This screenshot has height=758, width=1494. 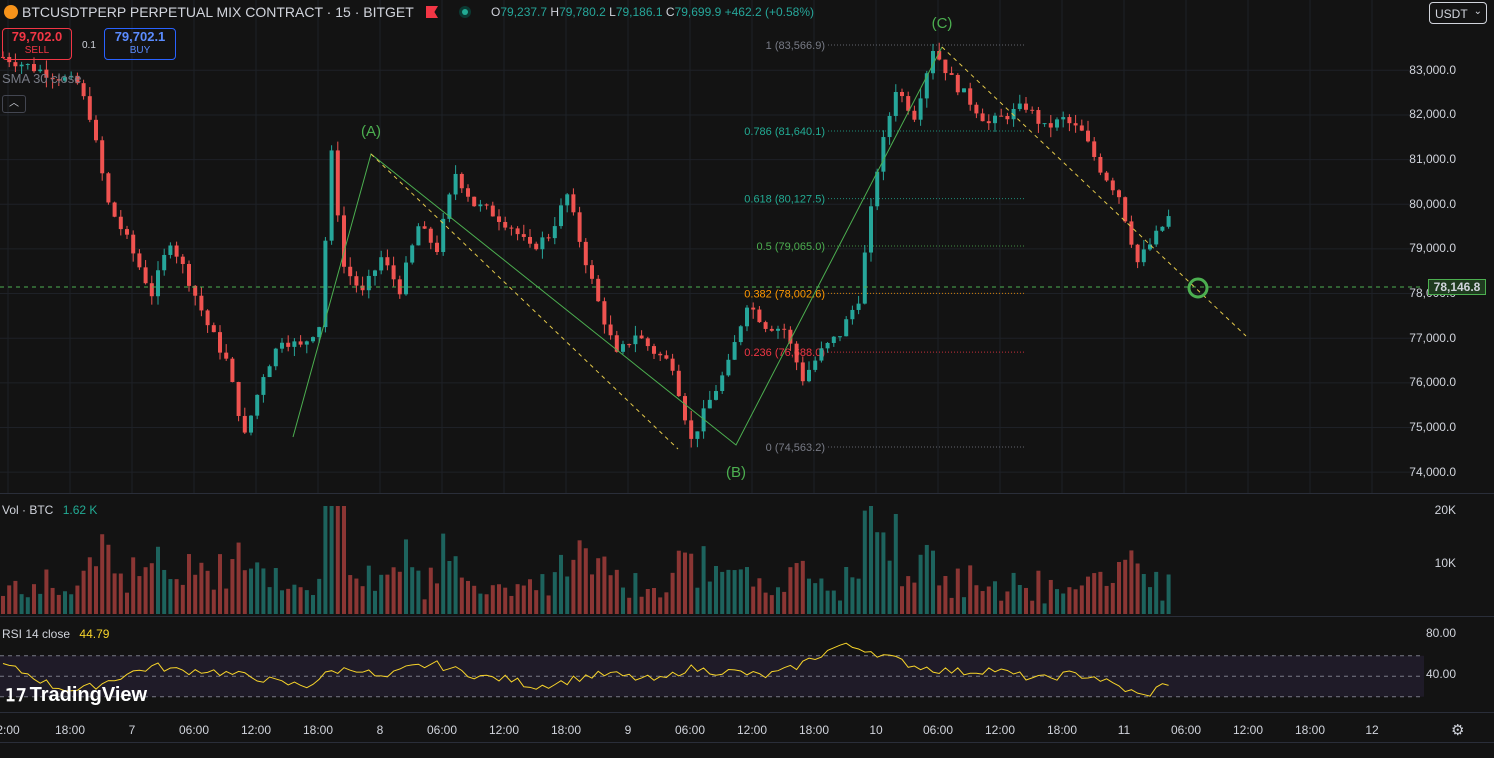 What do you see at coordinates (432, 12) in the screenshot?
I see `flag-icon` at bounding box center [432, 12].